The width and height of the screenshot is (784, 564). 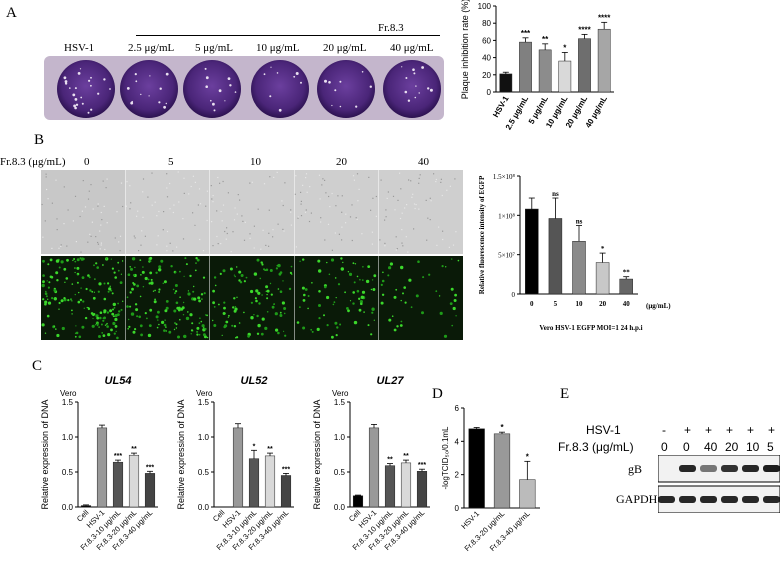 I want to click on western-blot, so click(x=719, y=484).